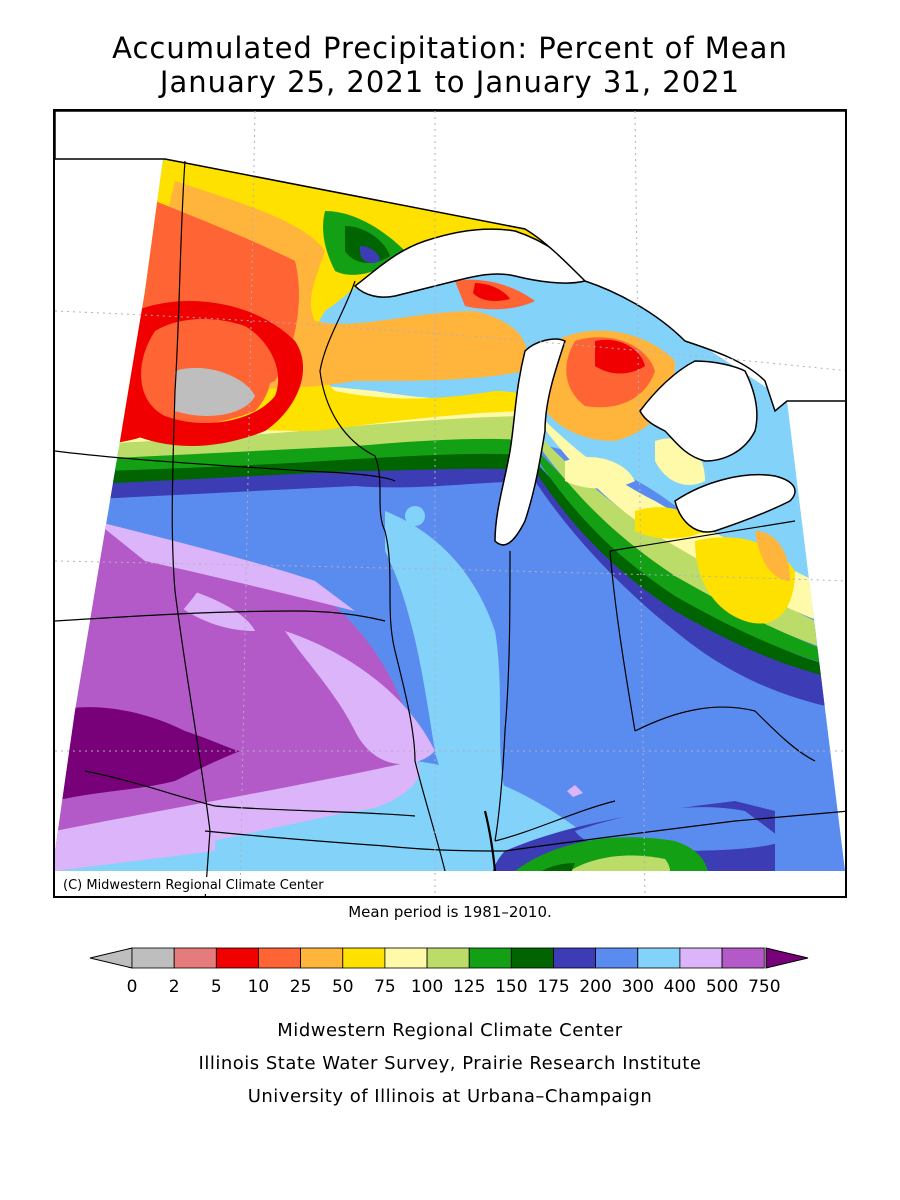 The height and width of the screenshot is (1200, 900). Describe the element at coordinates (194, 885) in the screenshot. I see `copyright-label: (C) Midwestern Regional Climate Center` at that location.